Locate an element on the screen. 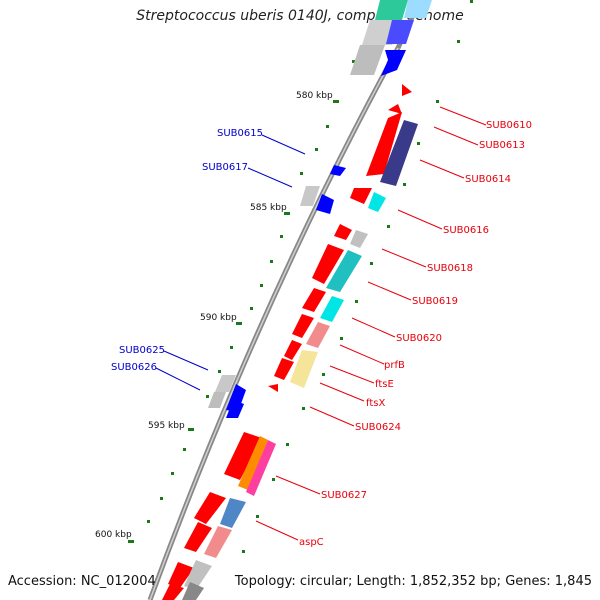 This screenshot has height=600, width=600. gene-label-ftsE: ftsE is located at coordinates (384, 384).